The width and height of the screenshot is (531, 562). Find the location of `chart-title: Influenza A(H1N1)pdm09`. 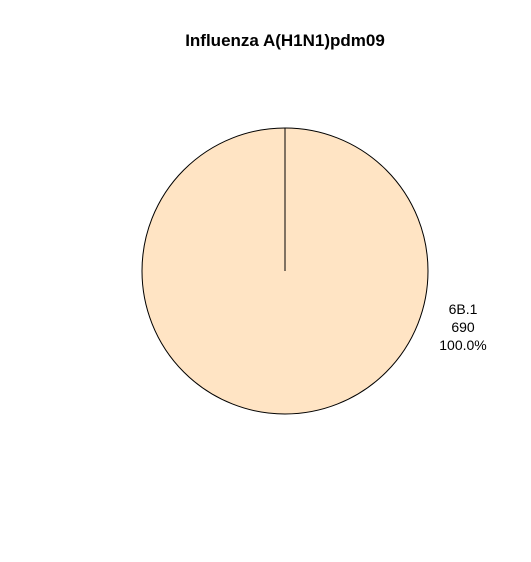

chart-title: Influenza A(H1N1)pdm09 is located at coordinates (285, 40).